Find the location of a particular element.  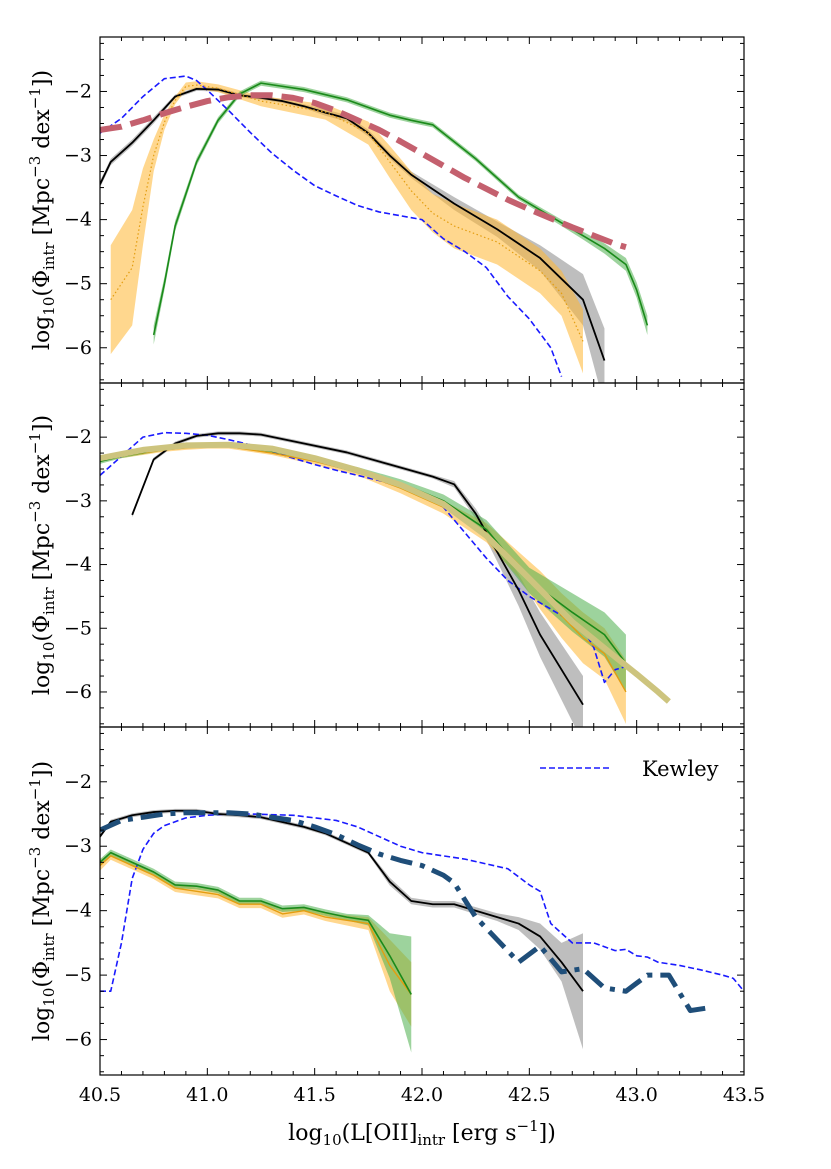

x-axis-label: log10(L[OII]intr [erg s−1]) is located at coordinates (422, 1133).